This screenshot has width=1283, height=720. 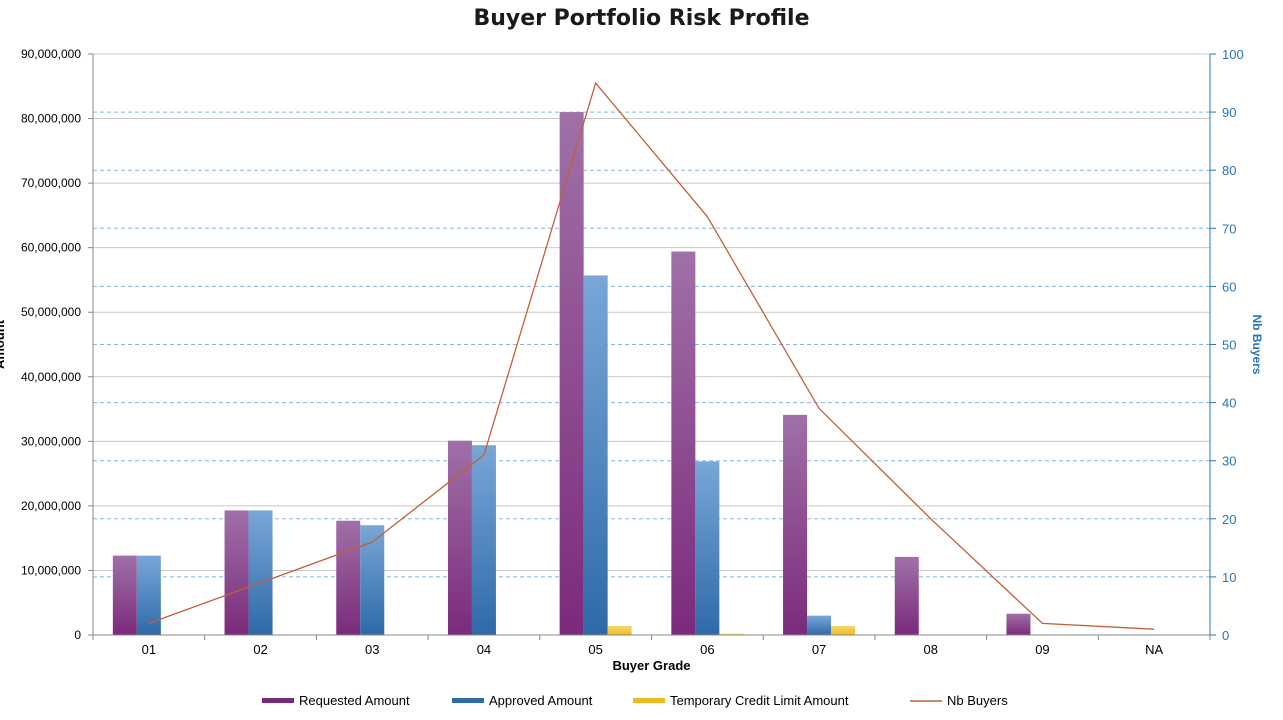 I want to click on x-tick-label: 02, so click(x=260, y=649).